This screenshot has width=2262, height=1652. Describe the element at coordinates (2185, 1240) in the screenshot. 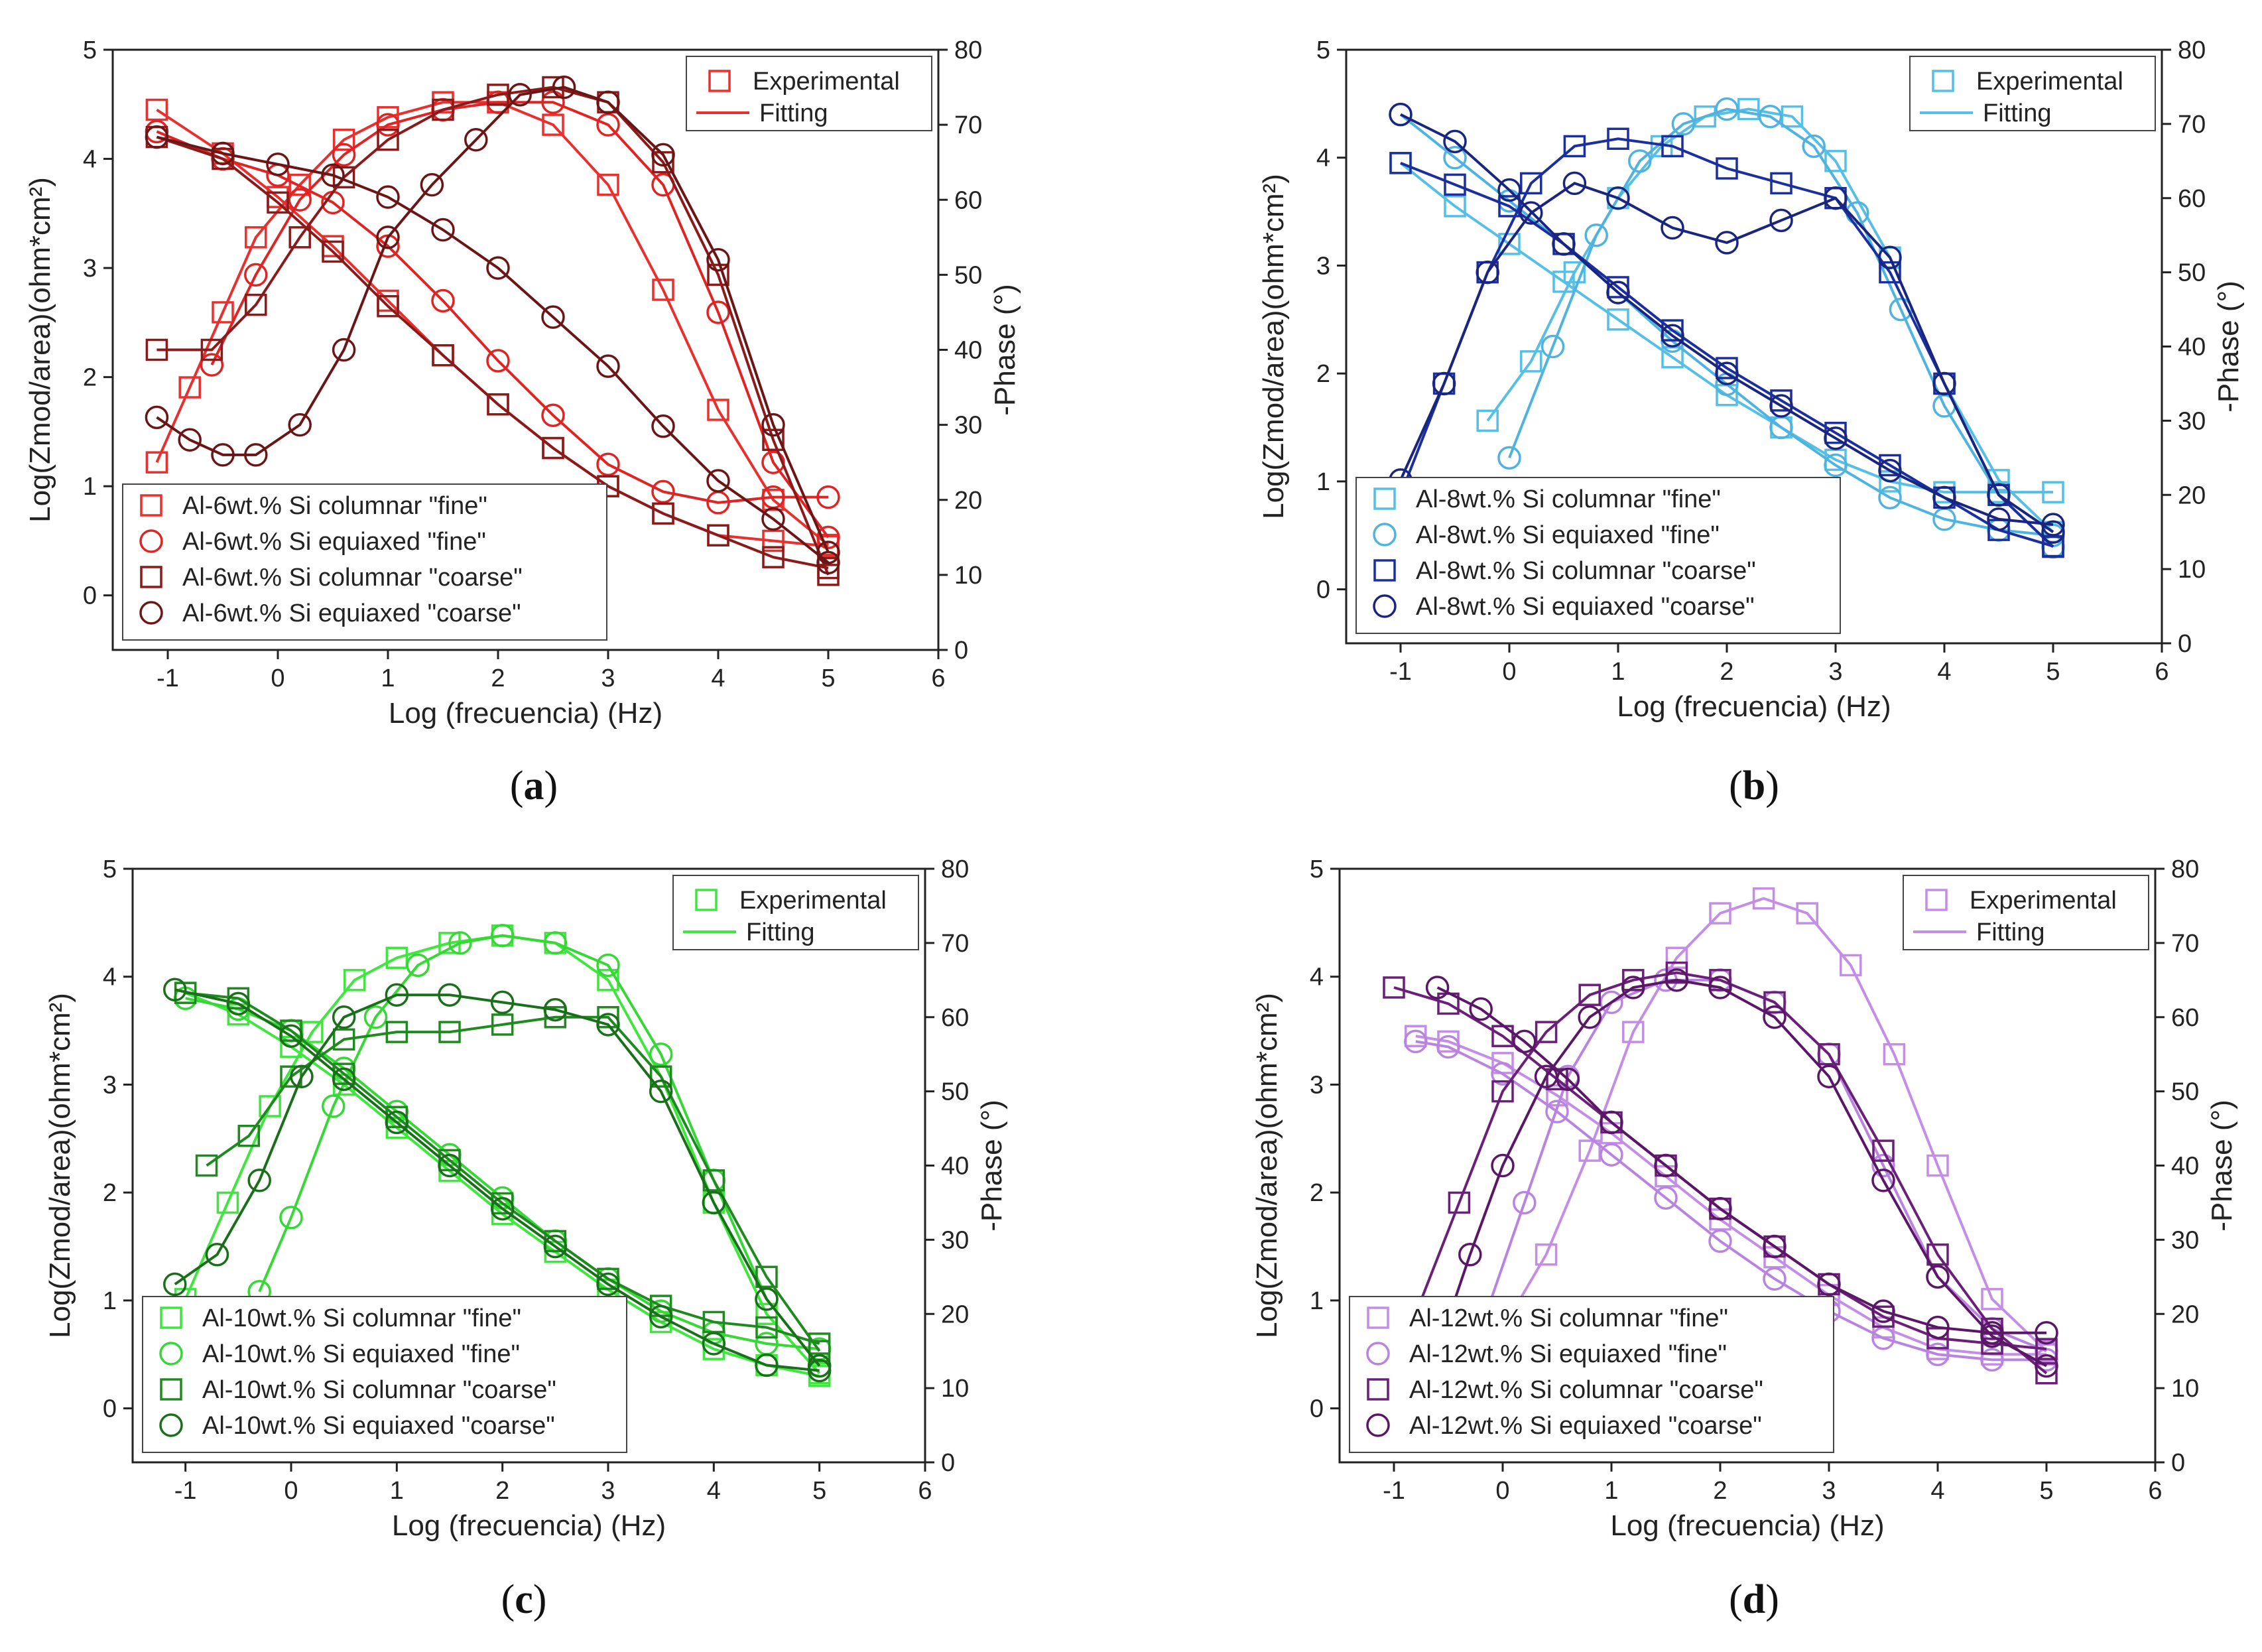

I see `y2-tick-label: 30` at that location.